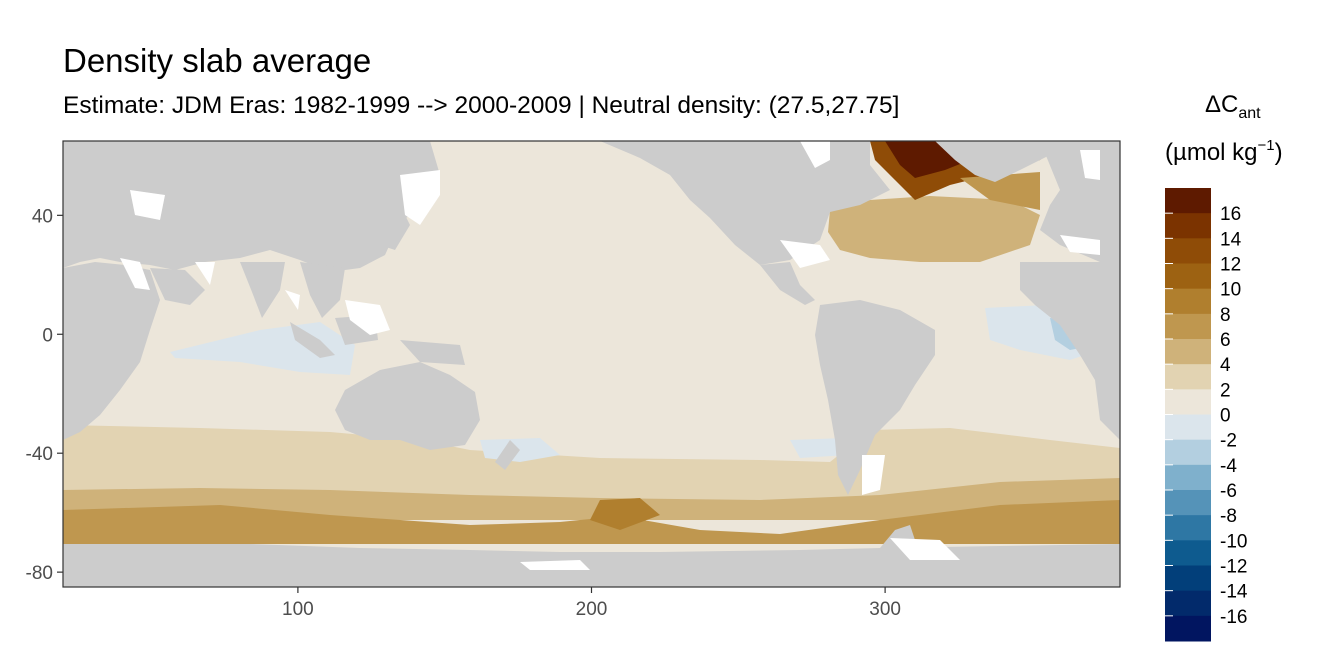 The height and width of the screenshot is (672, 1344). I want to click on land-indochina, so click(322, 290).